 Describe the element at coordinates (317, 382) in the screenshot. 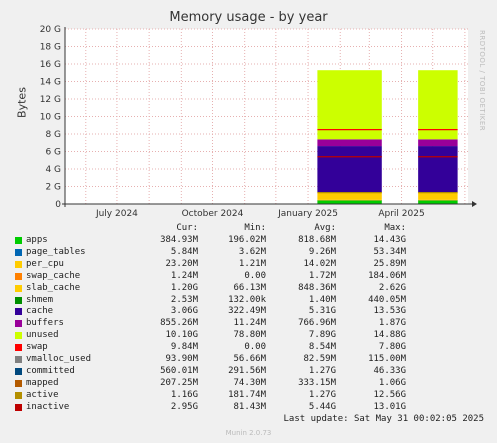

I see `legend-value-avg: 333.15M` at that location.